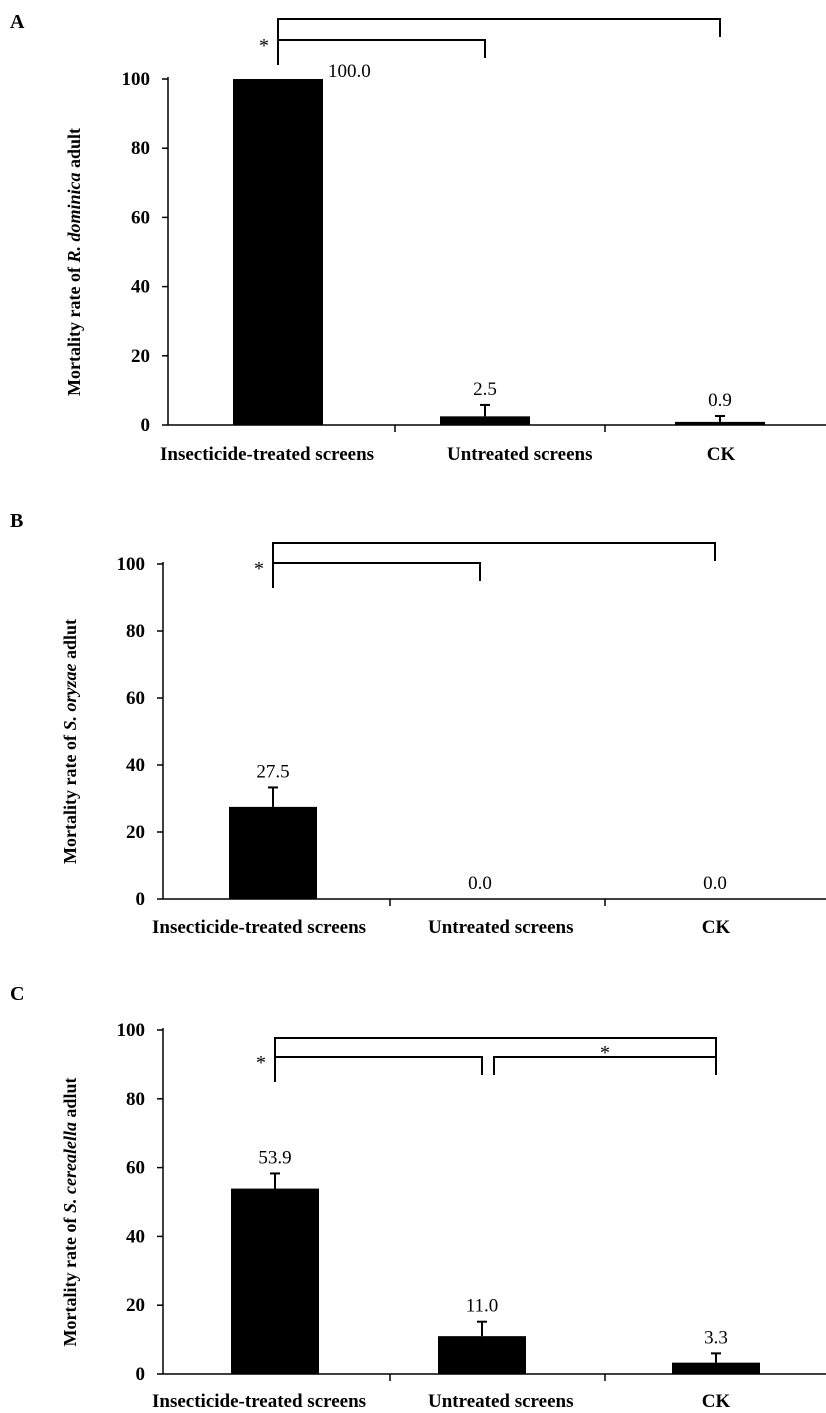 The width and height of the screenshot is (826, 1413). What do you see at coordinates (485, 389) in the screenshot?
I see `data-label: 2.5` at bounding box center [485, 389].